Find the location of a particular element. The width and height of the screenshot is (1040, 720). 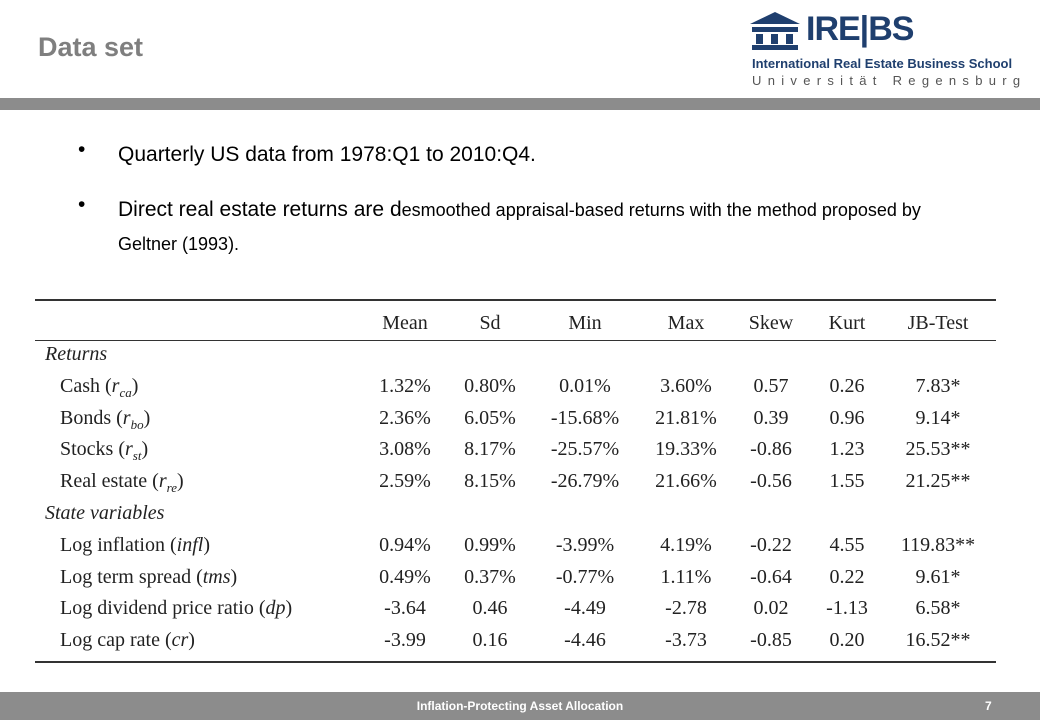

label-text: Log dividend price ratio ( is located at coordinates (163, 608).